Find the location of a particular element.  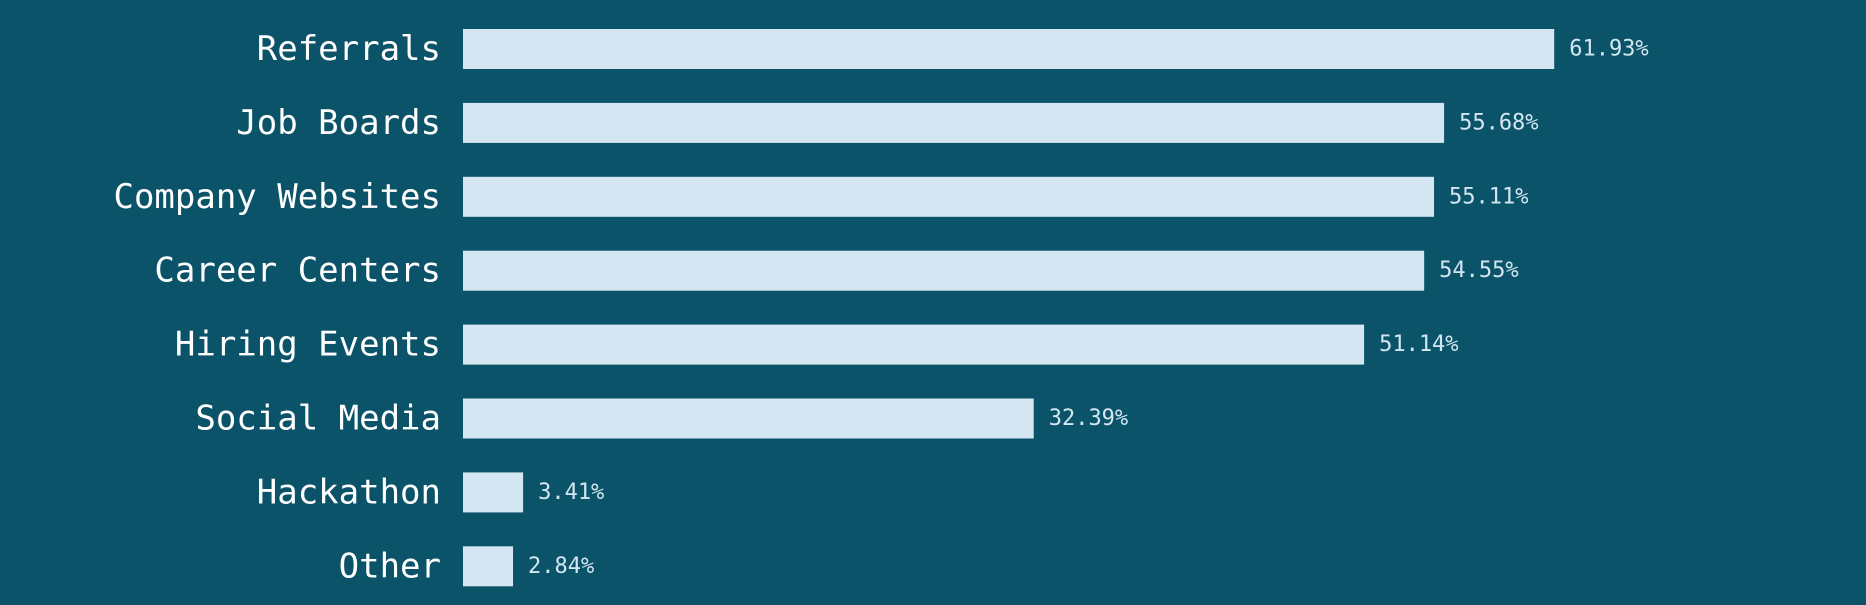

category-label: Company Websites is located at coordinates (277, 197).